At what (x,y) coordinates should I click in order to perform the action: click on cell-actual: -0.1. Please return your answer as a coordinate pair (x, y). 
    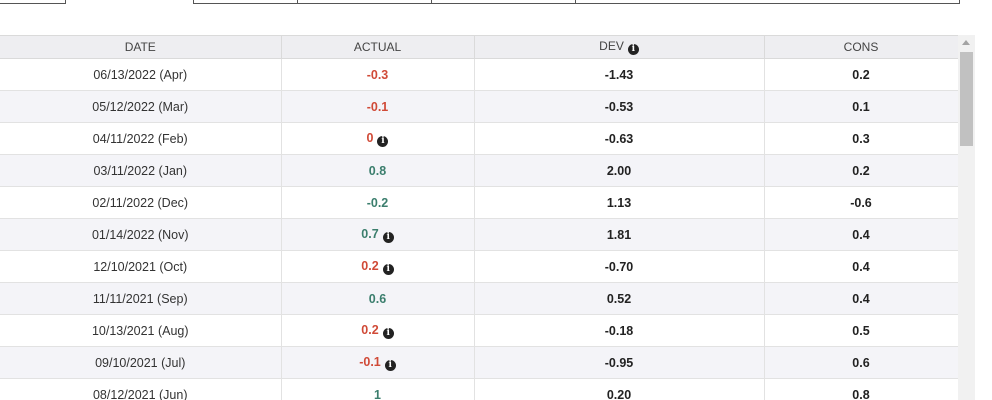
    Looking at the image, I should click on (378, 106).